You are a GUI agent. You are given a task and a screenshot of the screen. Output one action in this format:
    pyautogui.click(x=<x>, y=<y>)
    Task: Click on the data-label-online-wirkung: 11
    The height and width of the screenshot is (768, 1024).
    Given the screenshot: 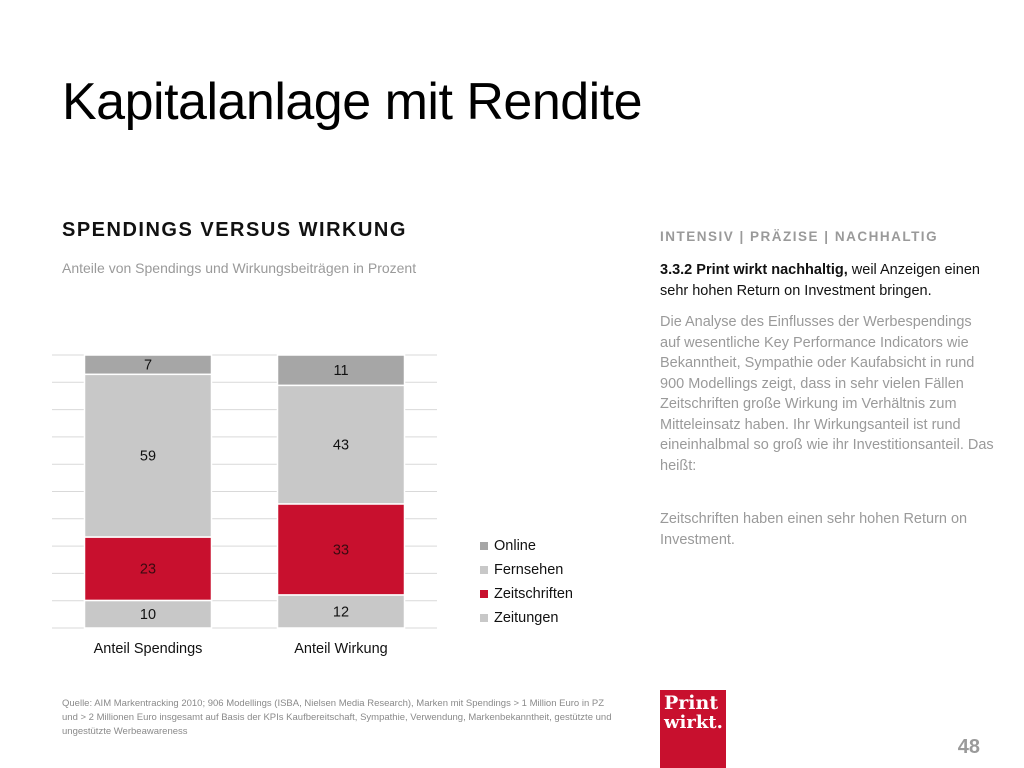 What is the action you would take?
    pyautogui.click(x=340, y=371)
    